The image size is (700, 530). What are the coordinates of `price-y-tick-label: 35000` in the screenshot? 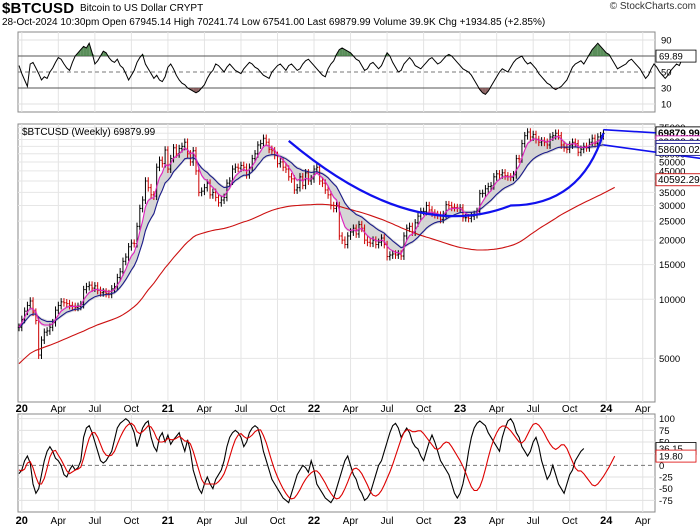 It's located at (672, 193).